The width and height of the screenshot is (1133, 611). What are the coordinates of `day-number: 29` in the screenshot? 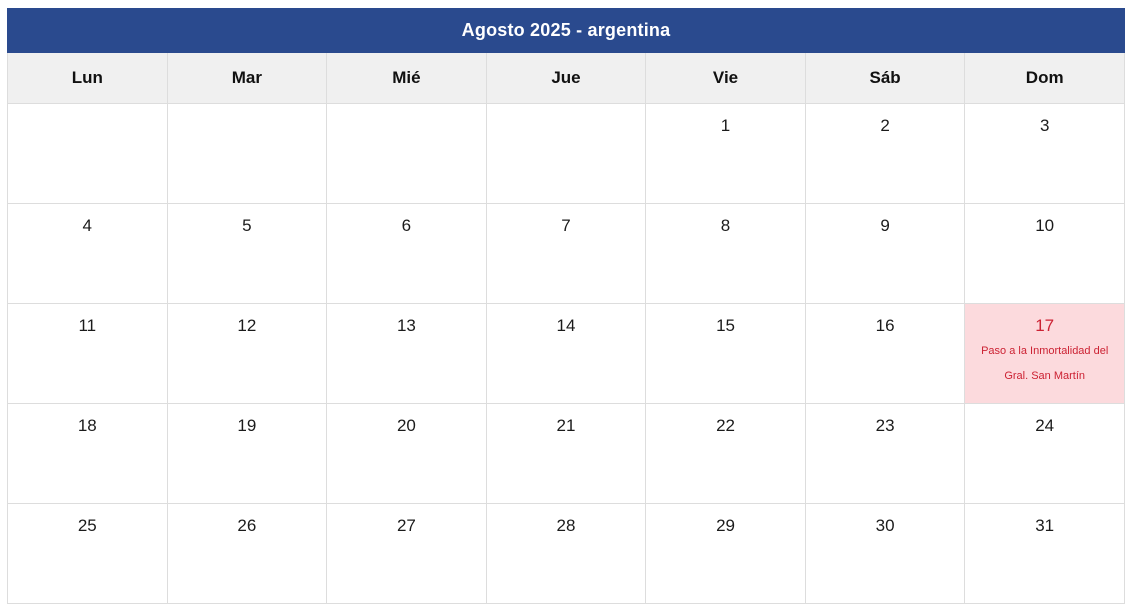 It's located at (725, 525).